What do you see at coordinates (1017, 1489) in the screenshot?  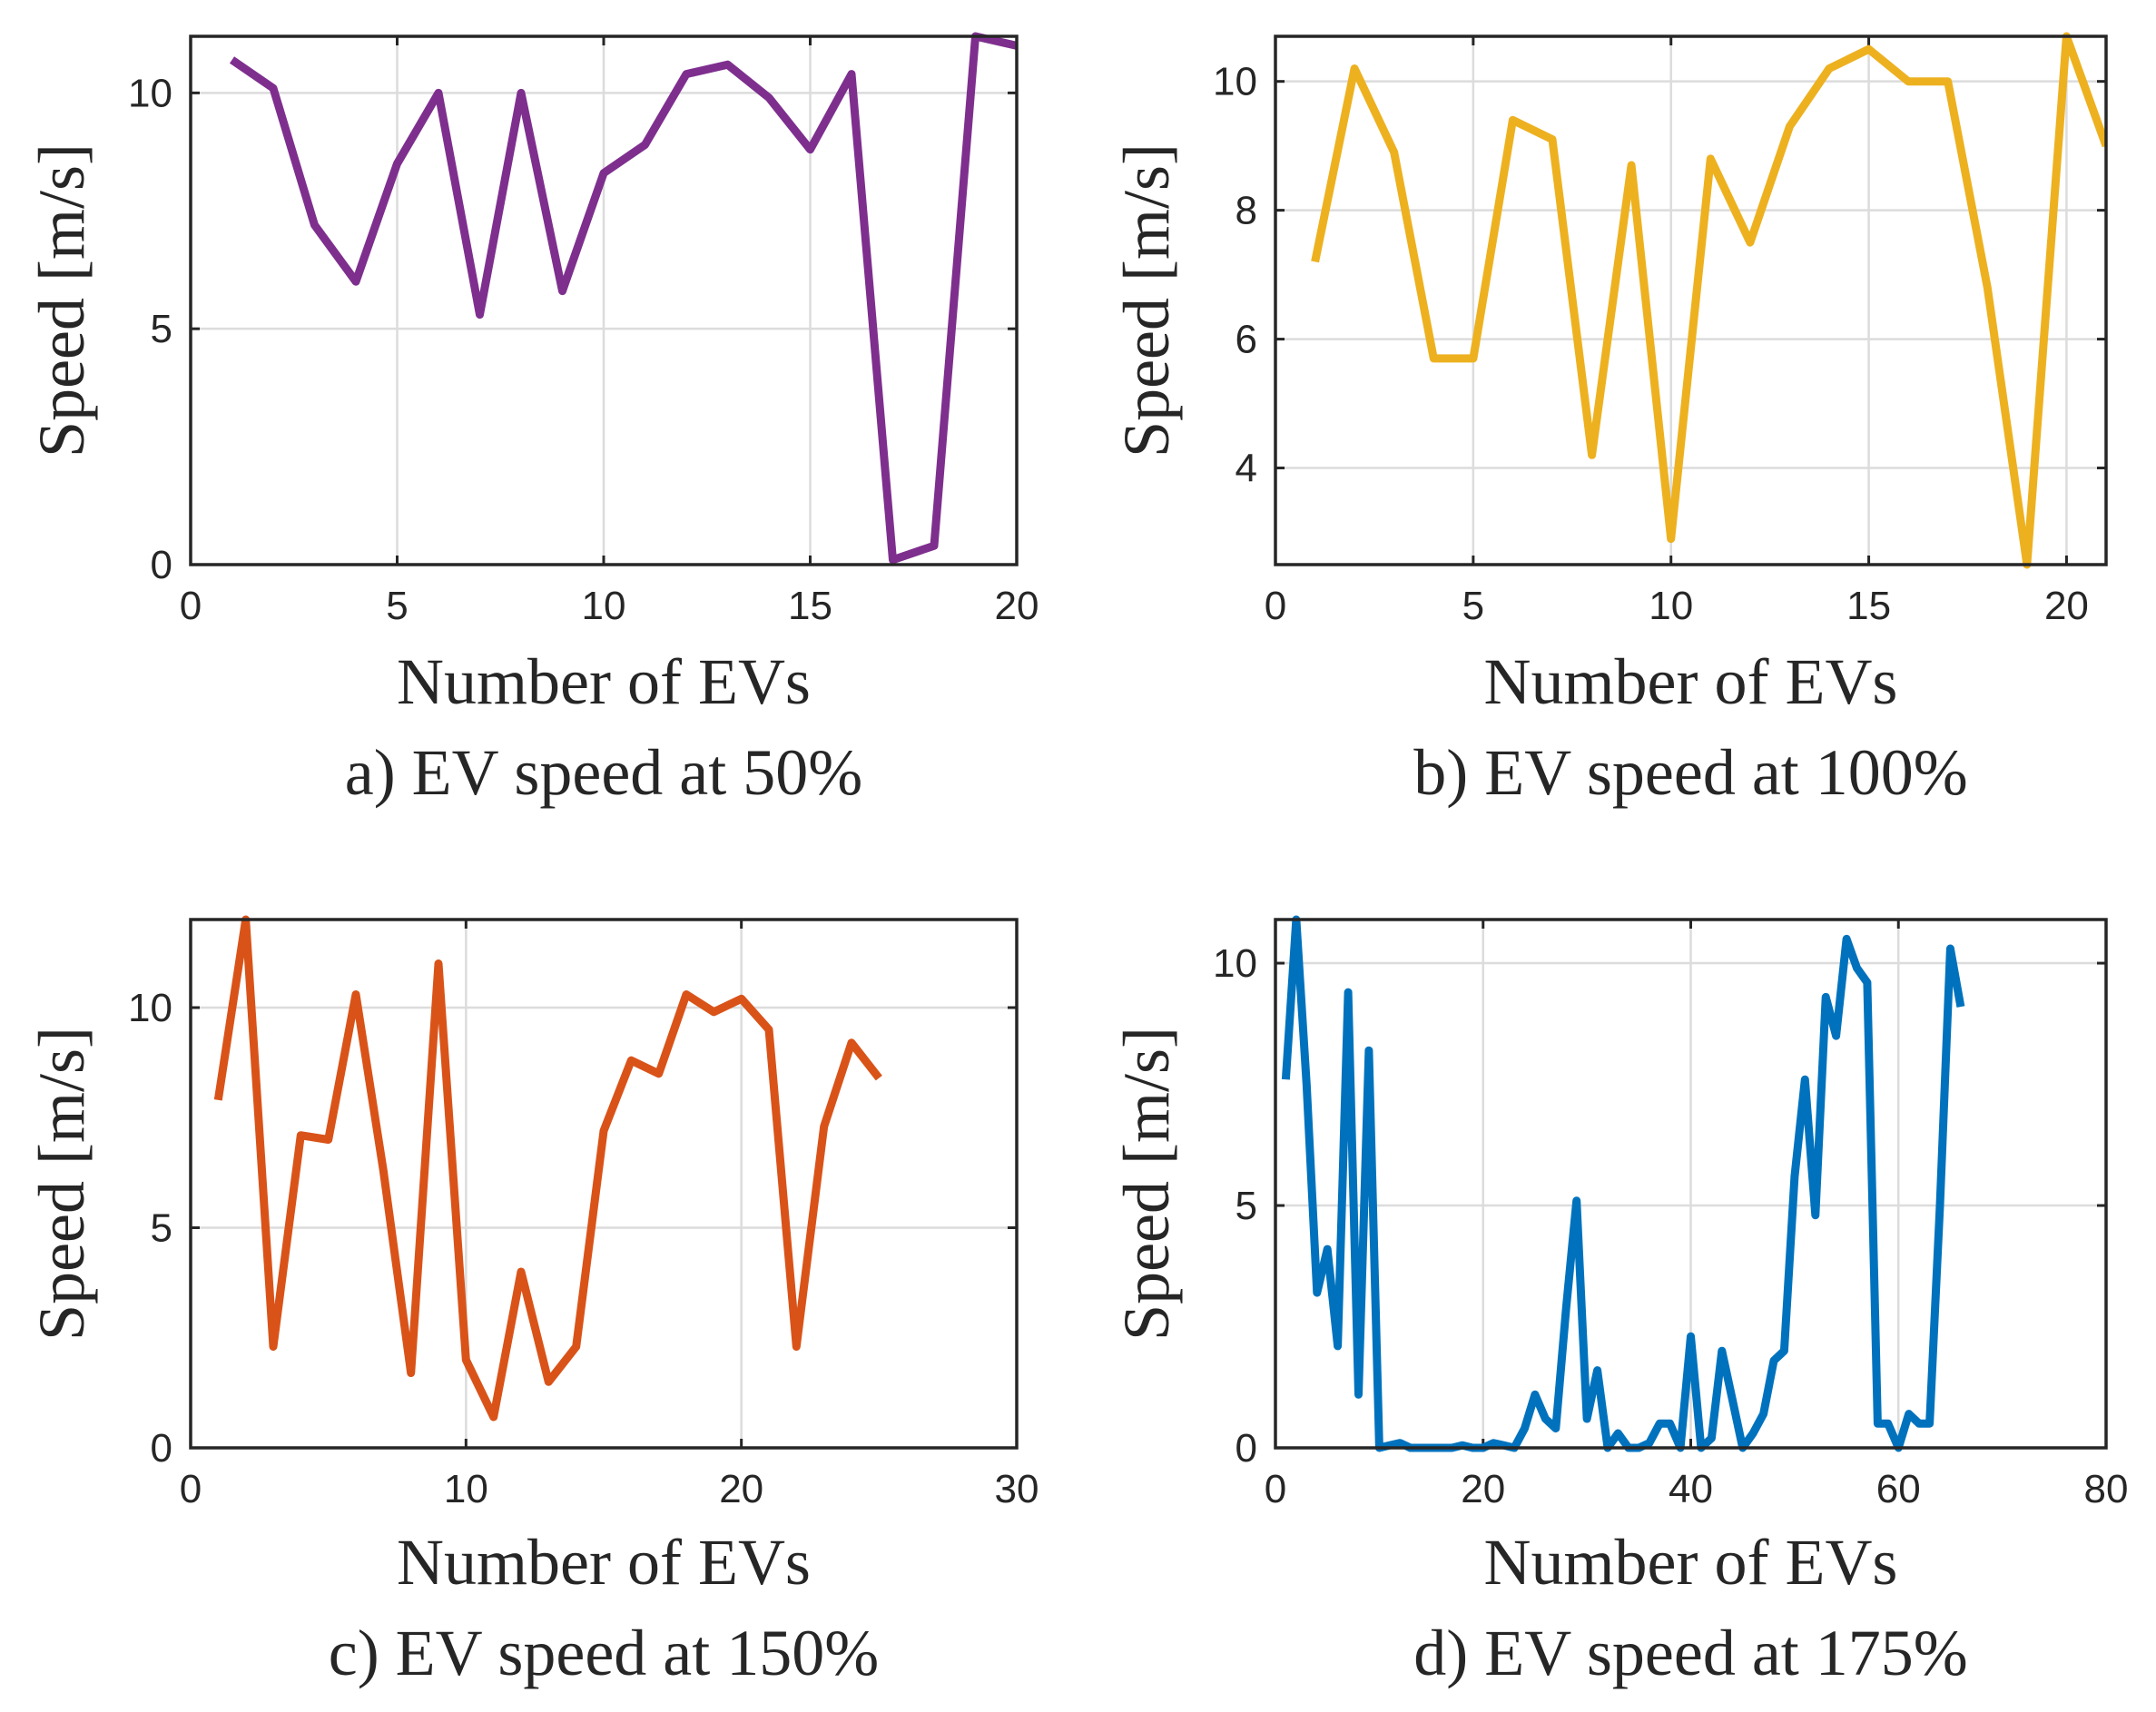 I see `x-tick-label: 30` at bounding box center [1017, 1489].